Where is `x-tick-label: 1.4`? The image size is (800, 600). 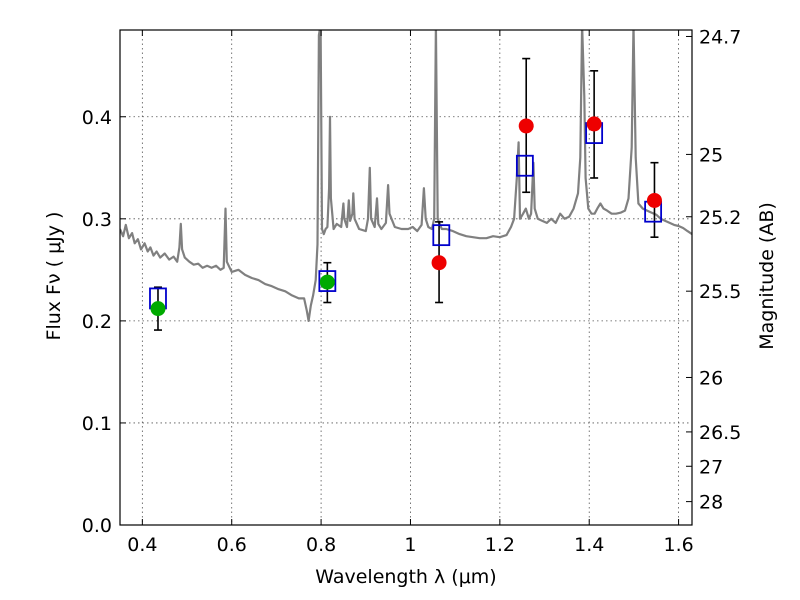
x-tick-label: 1.4 is located at coordinates (589, 545).